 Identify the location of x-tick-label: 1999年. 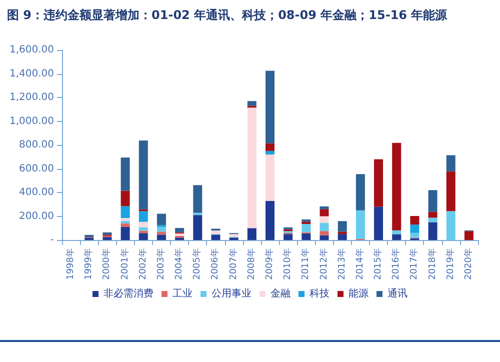
(88, 264).